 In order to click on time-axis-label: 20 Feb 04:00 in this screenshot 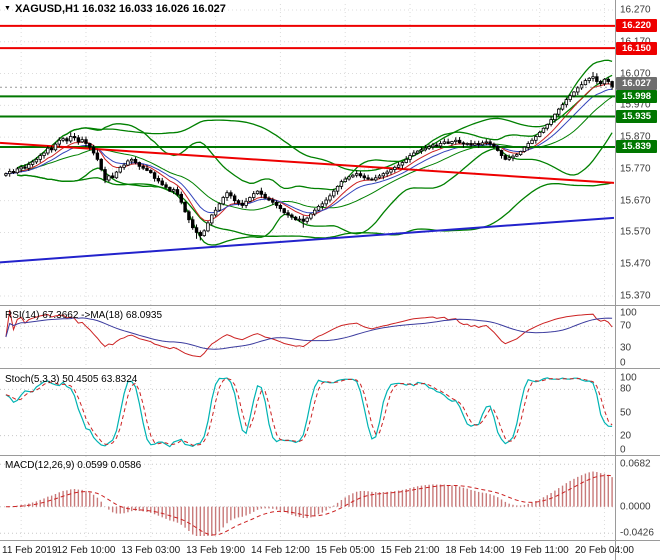, I will do `click(604, 550)`.